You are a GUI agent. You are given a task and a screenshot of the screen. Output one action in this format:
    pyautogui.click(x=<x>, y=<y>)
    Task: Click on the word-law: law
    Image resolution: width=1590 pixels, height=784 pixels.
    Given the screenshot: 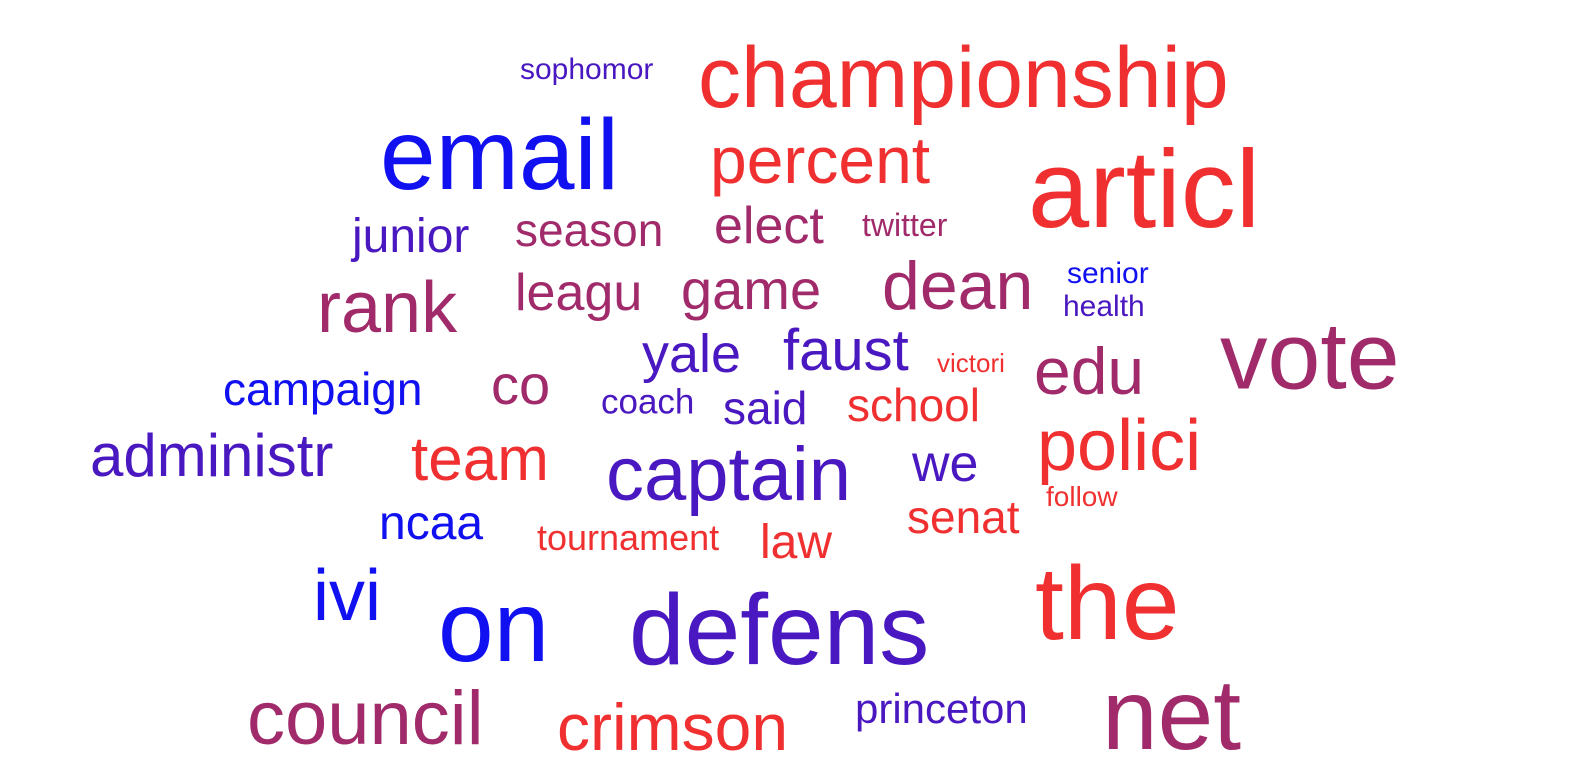 What is the action you would take?
    pyautogui.click(x=796, y=542)
    